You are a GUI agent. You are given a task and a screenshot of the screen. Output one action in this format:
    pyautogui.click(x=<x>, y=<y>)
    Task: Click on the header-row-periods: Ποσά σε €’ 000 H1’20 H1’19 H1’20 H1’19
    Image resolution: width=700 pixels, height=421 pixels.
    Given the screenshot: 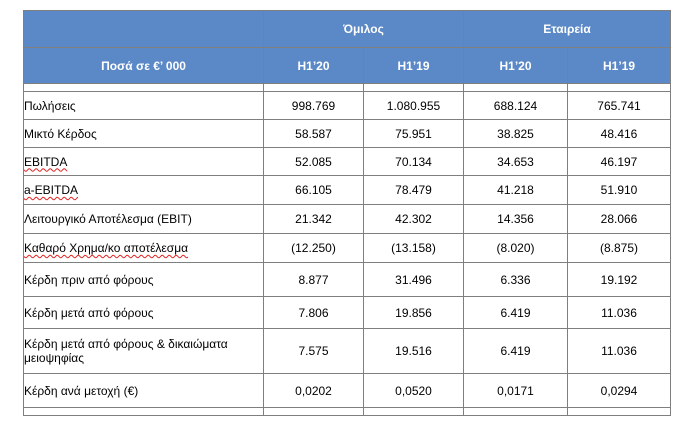 What is the action you would take?
    pyautogui.click(x=347, y=65)
    